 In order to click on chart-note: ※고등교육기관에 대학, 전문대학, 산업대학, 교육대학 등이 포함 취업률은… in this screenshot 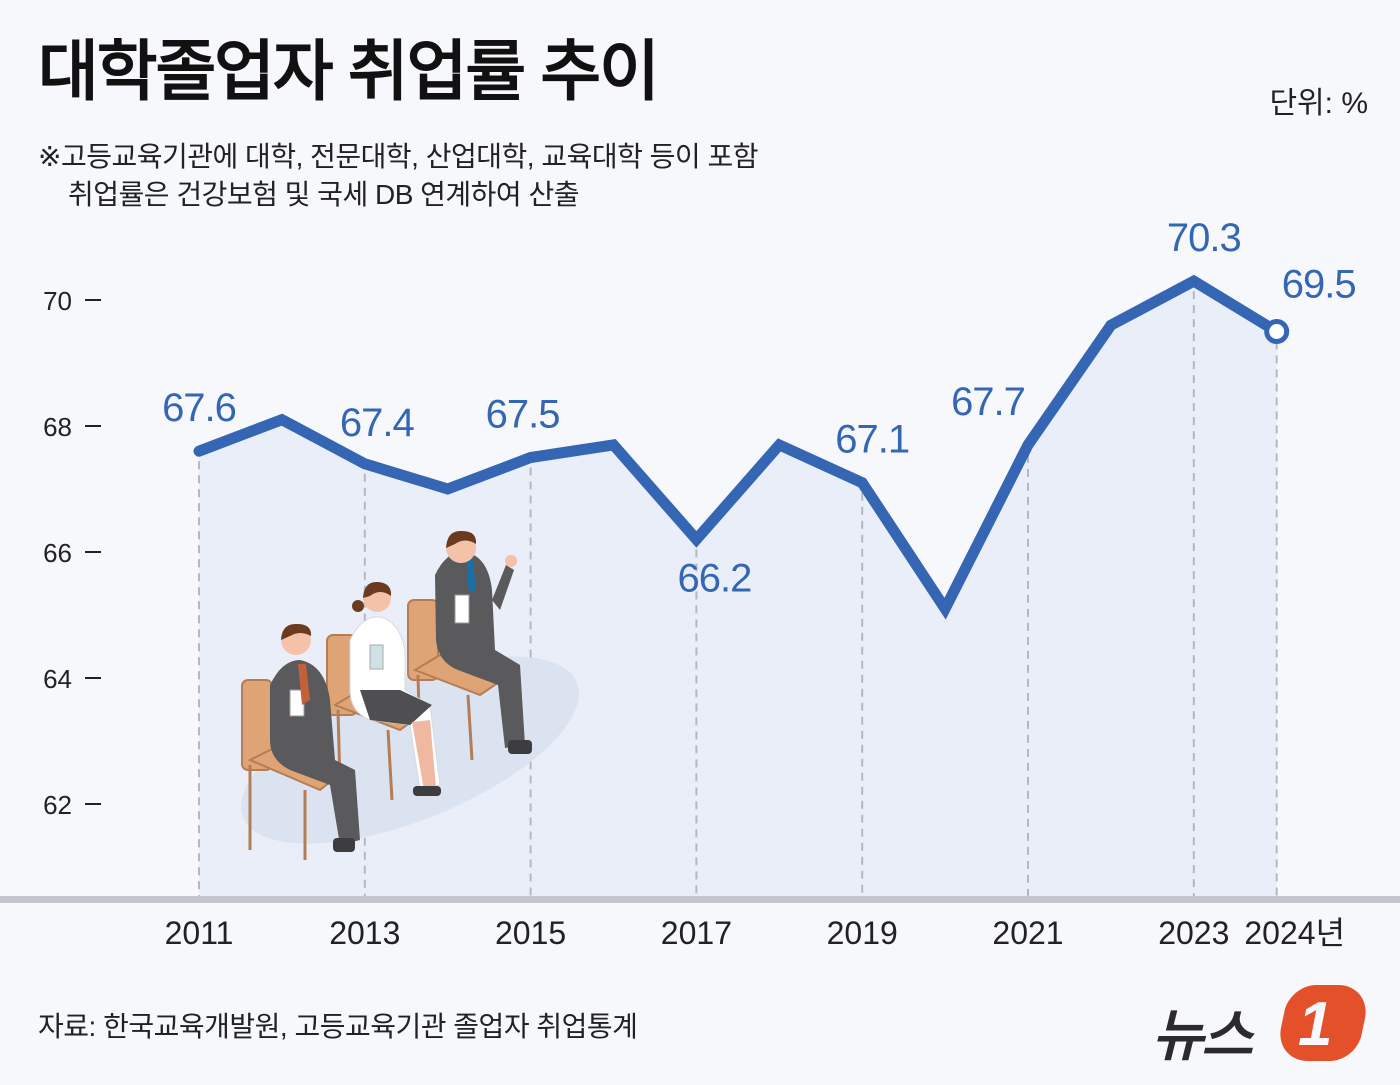, I will do `click(398, 176)`.